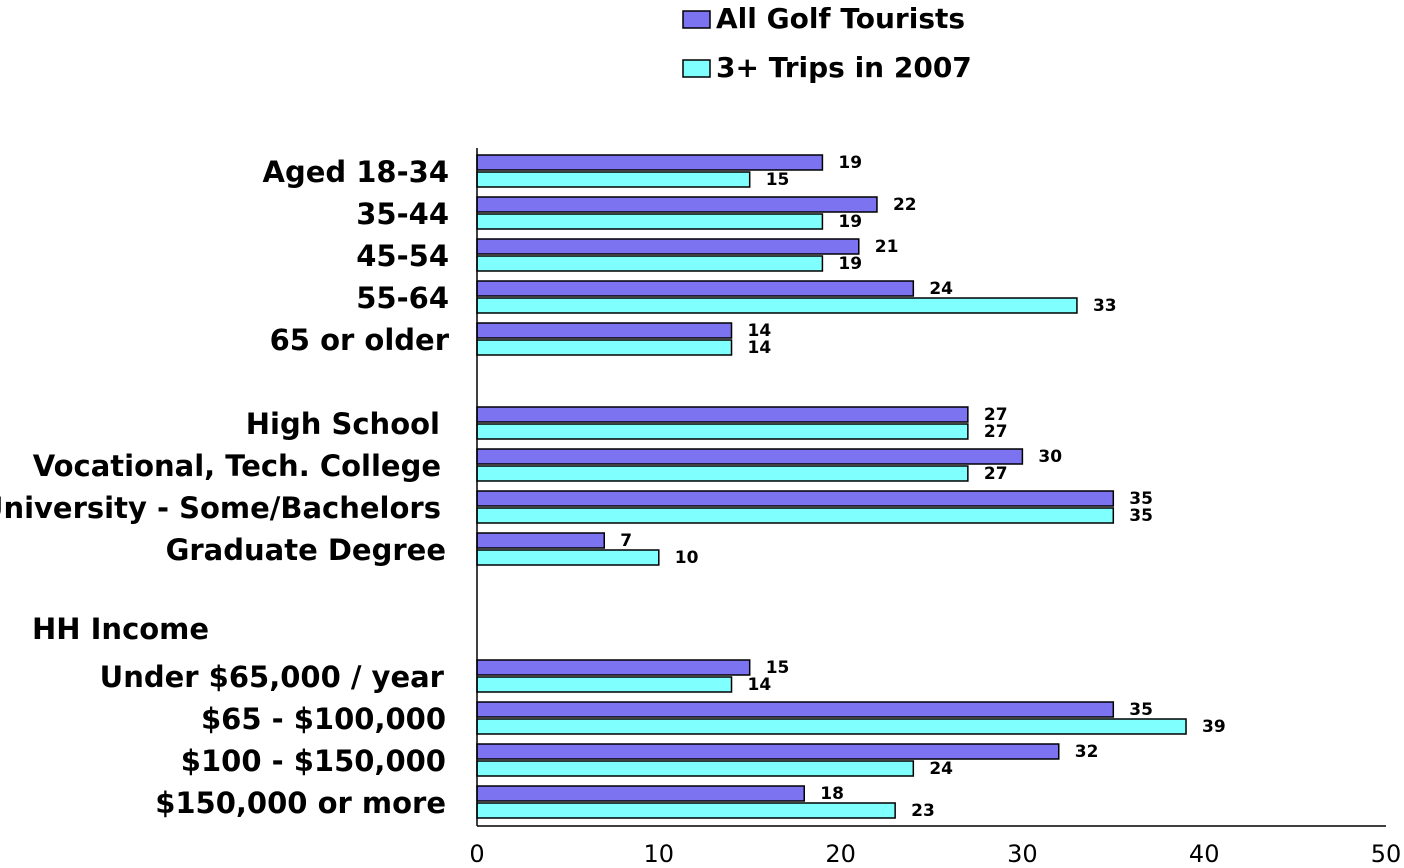 This screenshot has height=868, width=1404. Describe the element at coordinates (887, 247) in the screenshot. I see `value-label: 21` at that location.